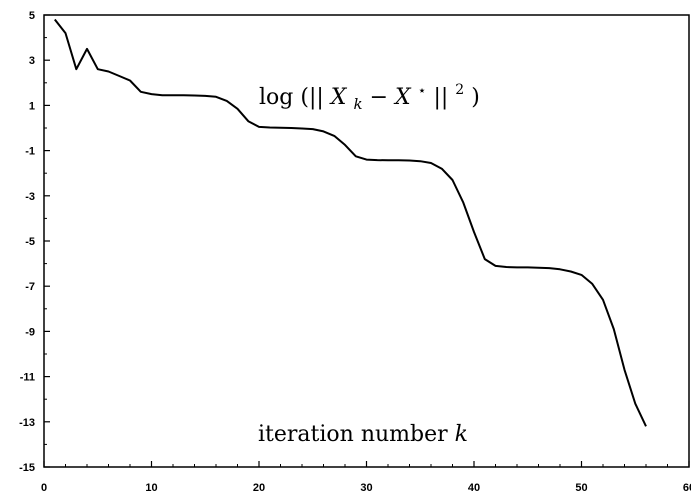  Describe the element at coordinates (27, 378) in the screenshot. I see `y-tick-label: -11` at that location.